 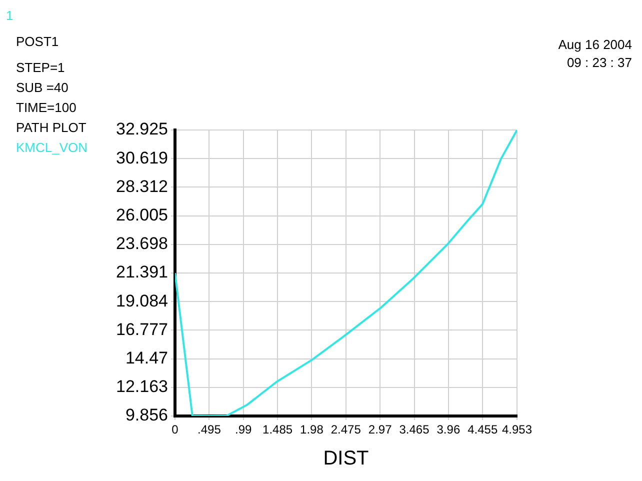 What do you see at coordinates (142, 158) in the screenshot?
I see `y-tick-label: 30.619` at bounding box center [142, 158].